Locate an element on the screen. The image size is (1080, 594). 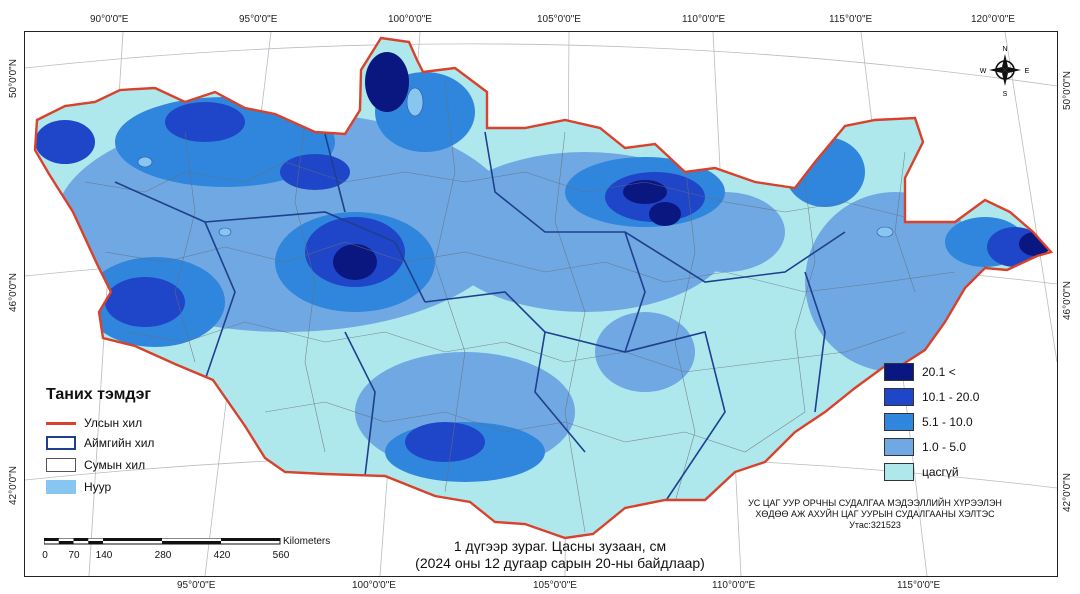
tick-top-110: 110°0'0"E is located at coordinates (704, 19).